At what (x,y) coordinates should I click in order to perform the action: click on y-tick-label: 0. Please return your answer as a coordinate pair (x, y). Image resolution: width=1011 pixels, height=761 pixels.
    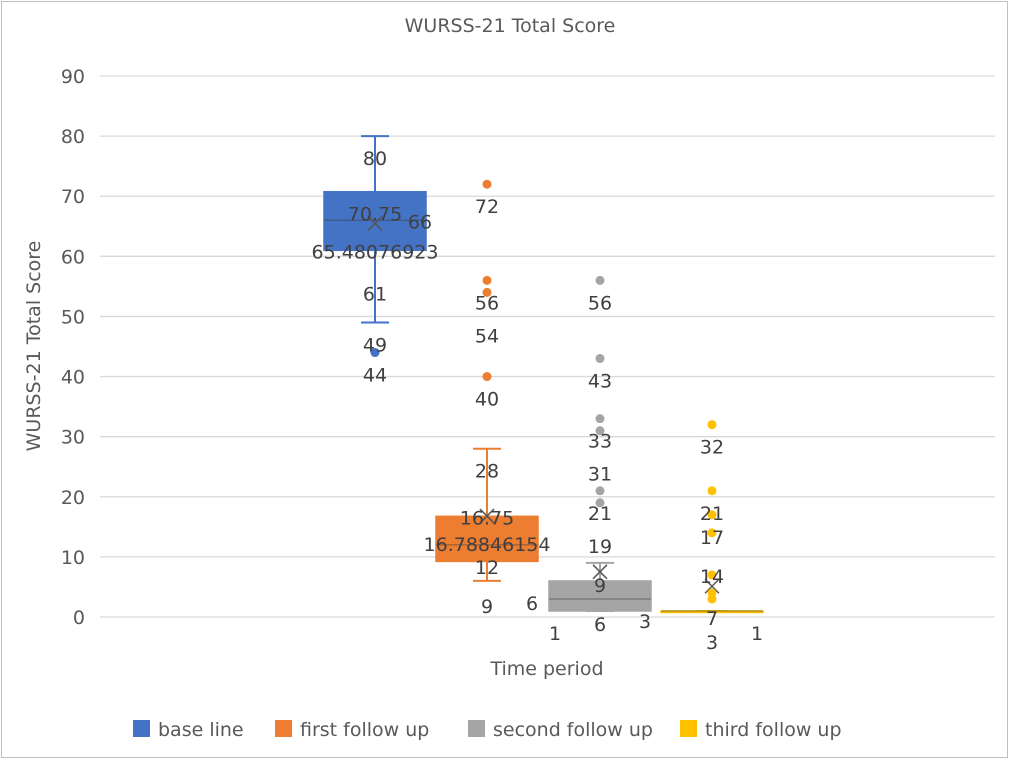
    Looking at the image, I should click on (79, 618).